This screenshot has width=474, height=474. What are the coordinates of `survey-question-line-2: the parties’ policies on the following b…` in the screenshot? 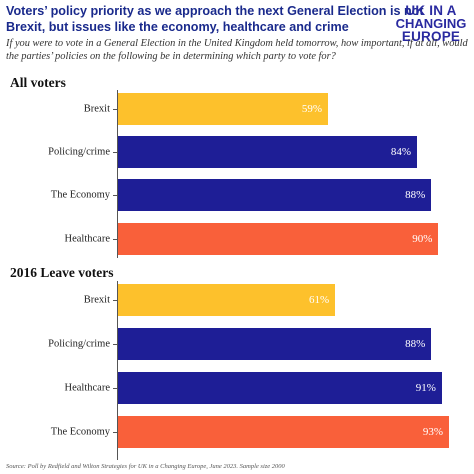 It's located at (171, 56).